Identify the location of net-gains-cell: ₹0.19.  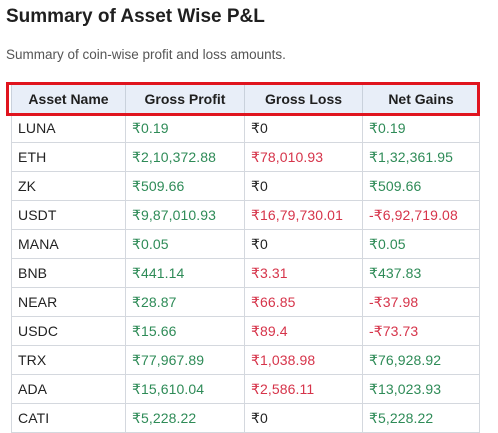
(421, 128).